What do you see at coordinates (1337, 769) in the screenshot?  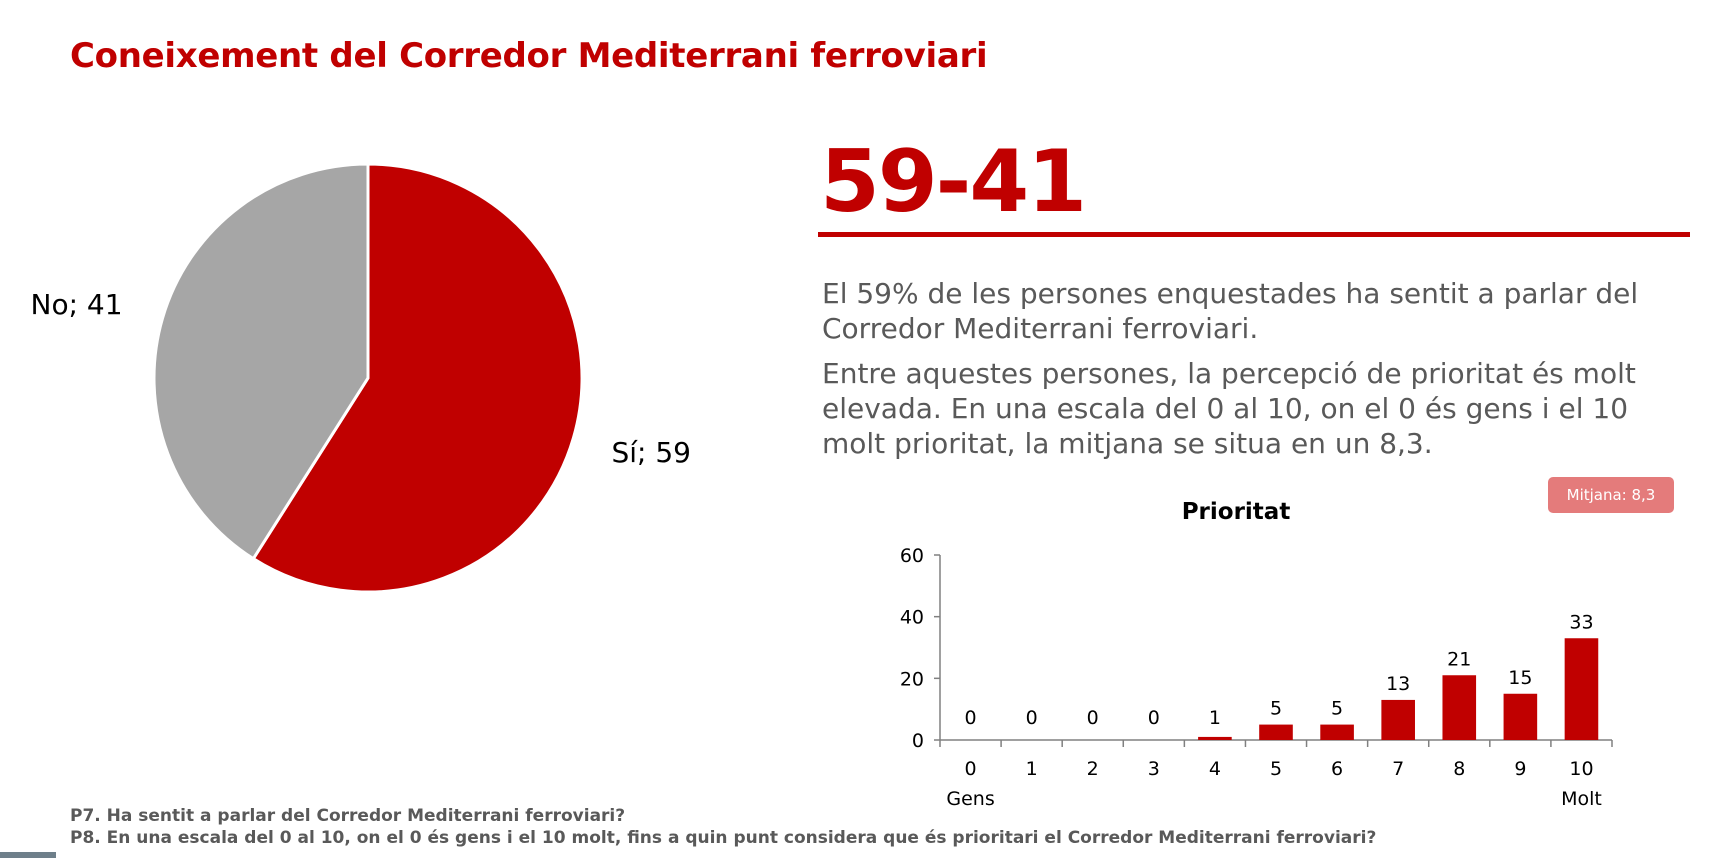 I see `x-tick-label-6: 6` at bounding box center [1337, 769].